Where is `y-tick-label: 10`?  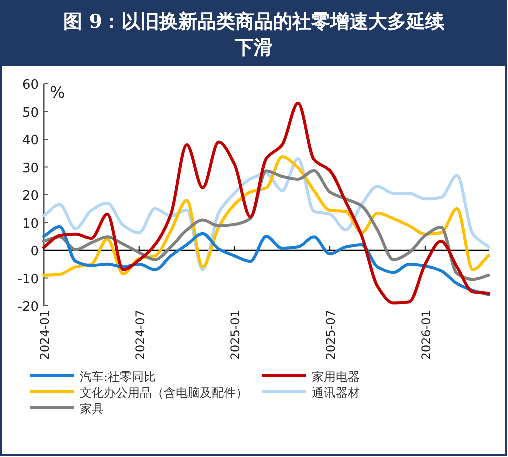
y-tick-label: 10 is located at coordinates (30, 224).